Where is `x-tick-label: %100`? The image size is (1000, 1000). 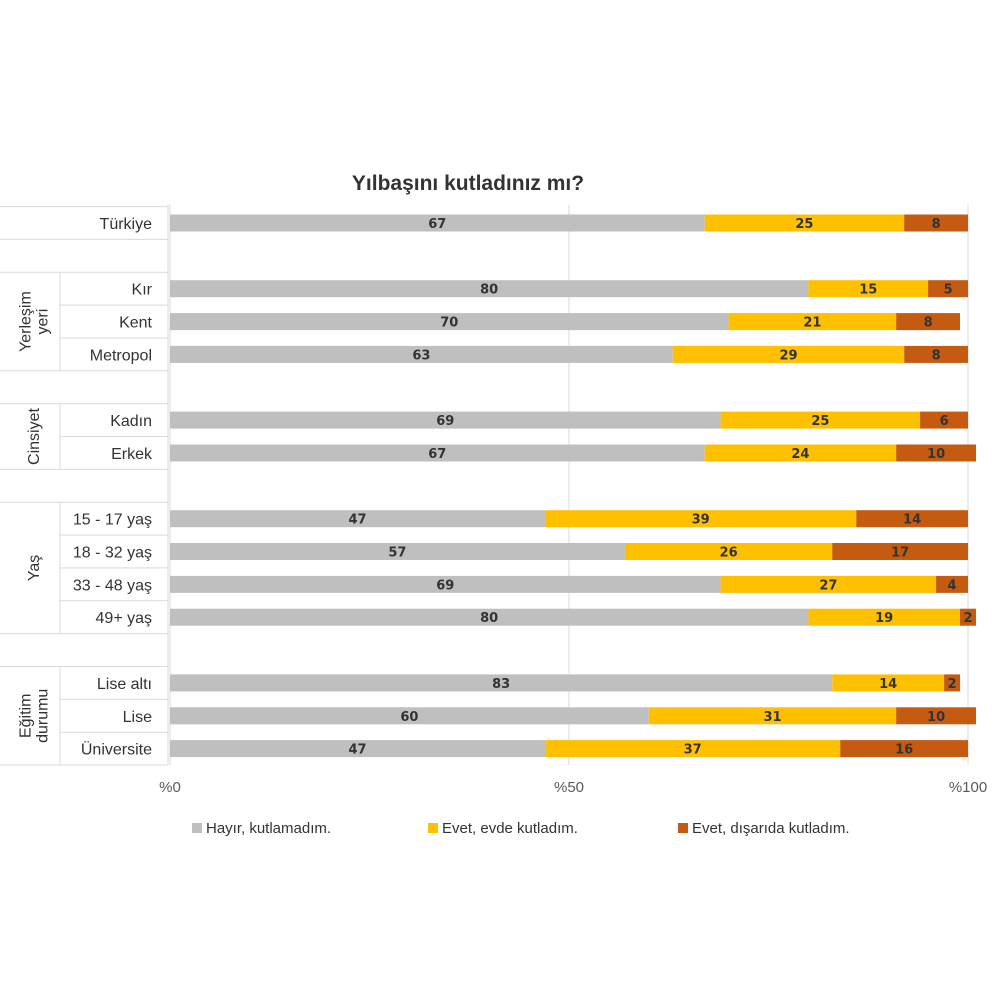
x-tick-label: %100 is located at coordinates (968, 787).